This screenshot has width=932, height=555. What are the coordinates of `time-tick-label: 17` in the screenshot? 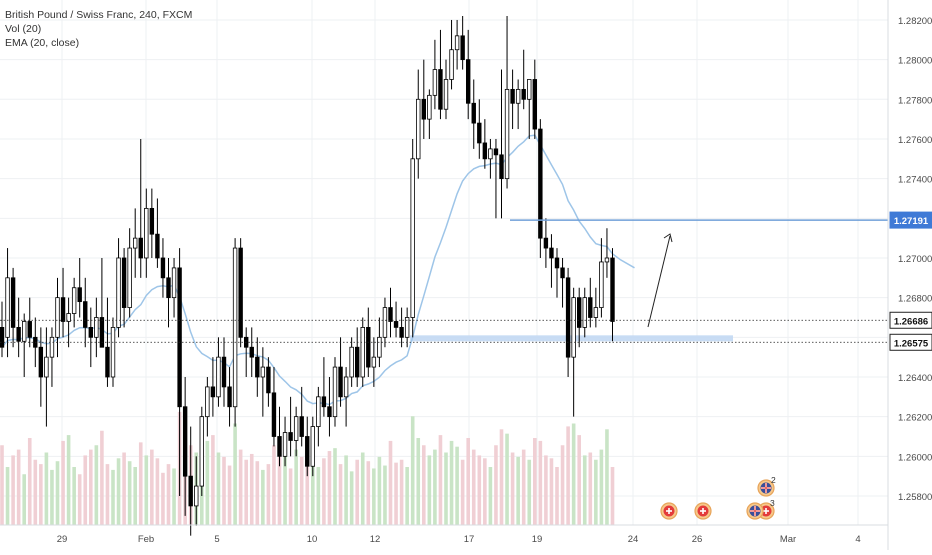 It's located at (469, 539).